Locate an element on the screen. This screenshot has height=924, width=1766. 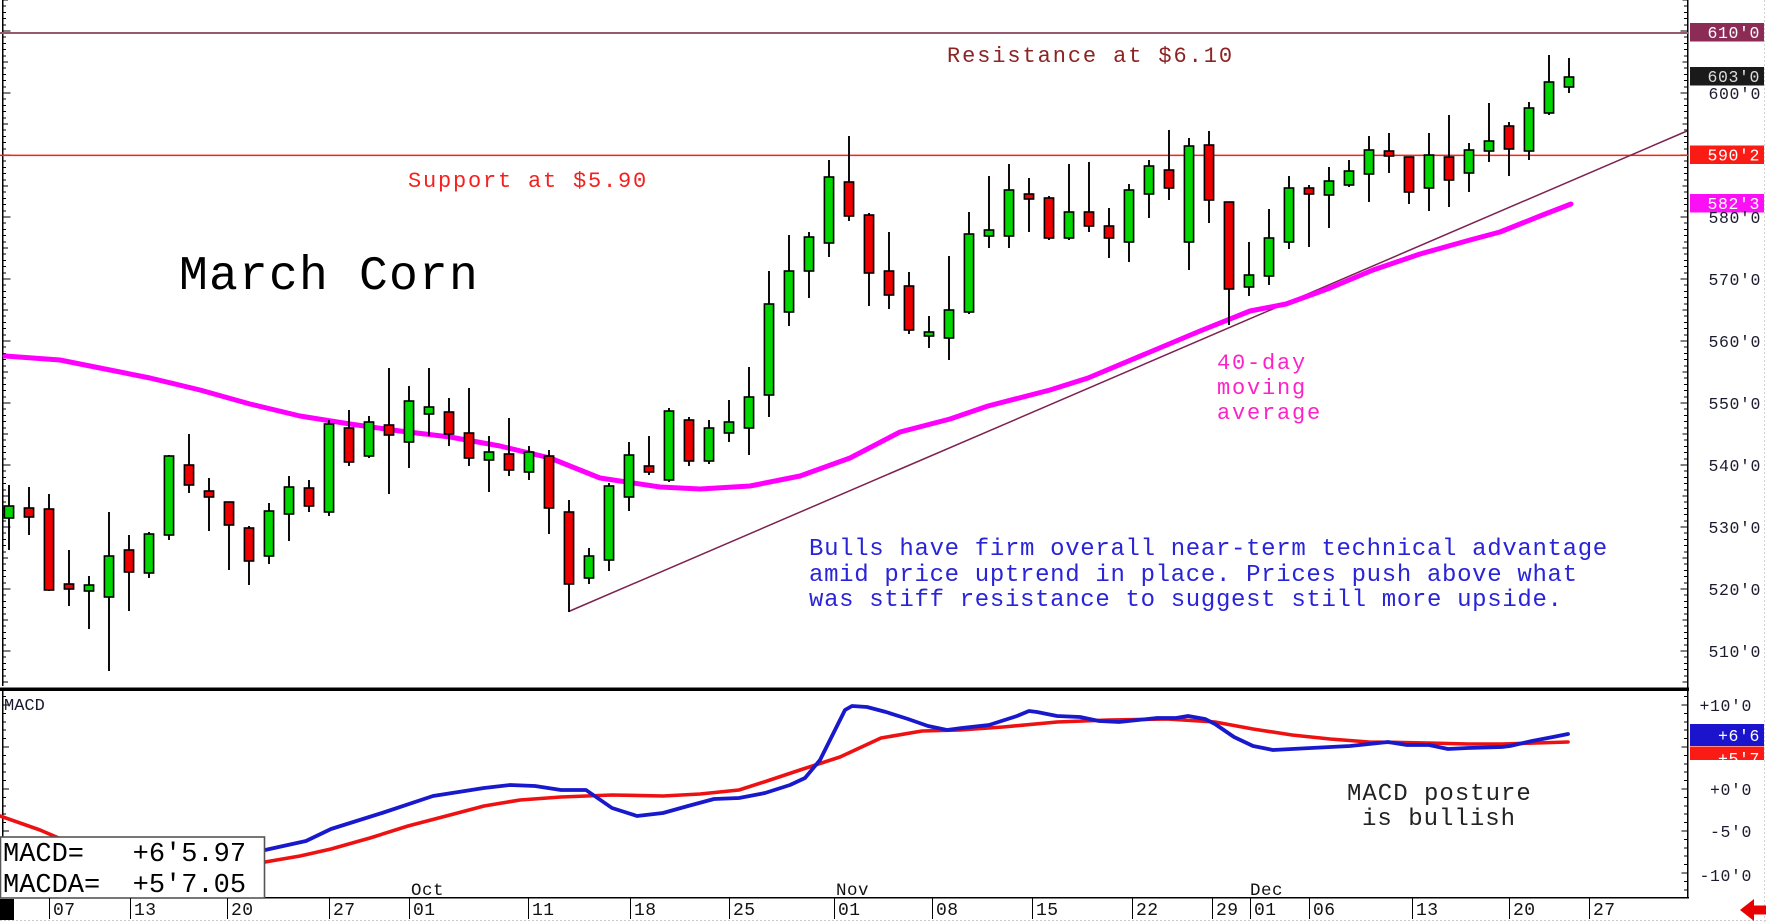
svg-text: Oct is located at coordinates (427, 891).